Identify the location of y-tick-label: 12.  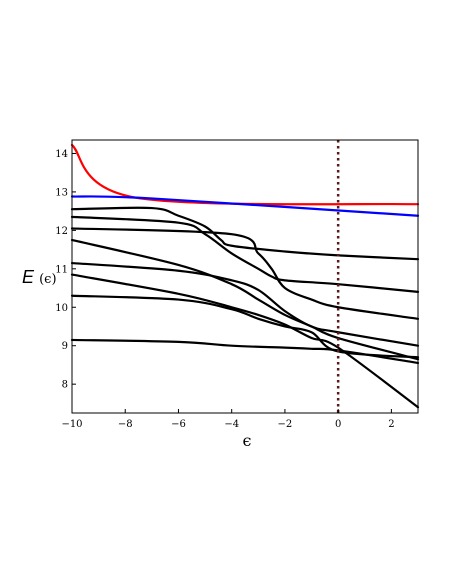
(61, 231).